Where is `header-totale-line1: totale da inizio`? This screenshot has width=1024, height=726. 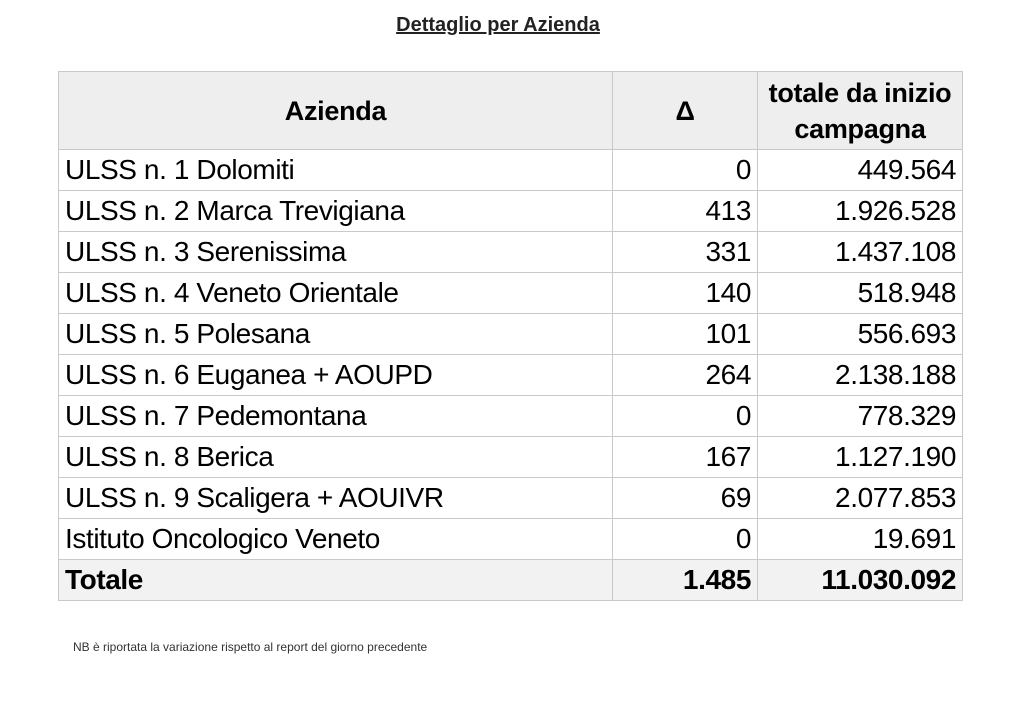 header-totale-line1: totale da inizio is located at coordinates (860, 92).